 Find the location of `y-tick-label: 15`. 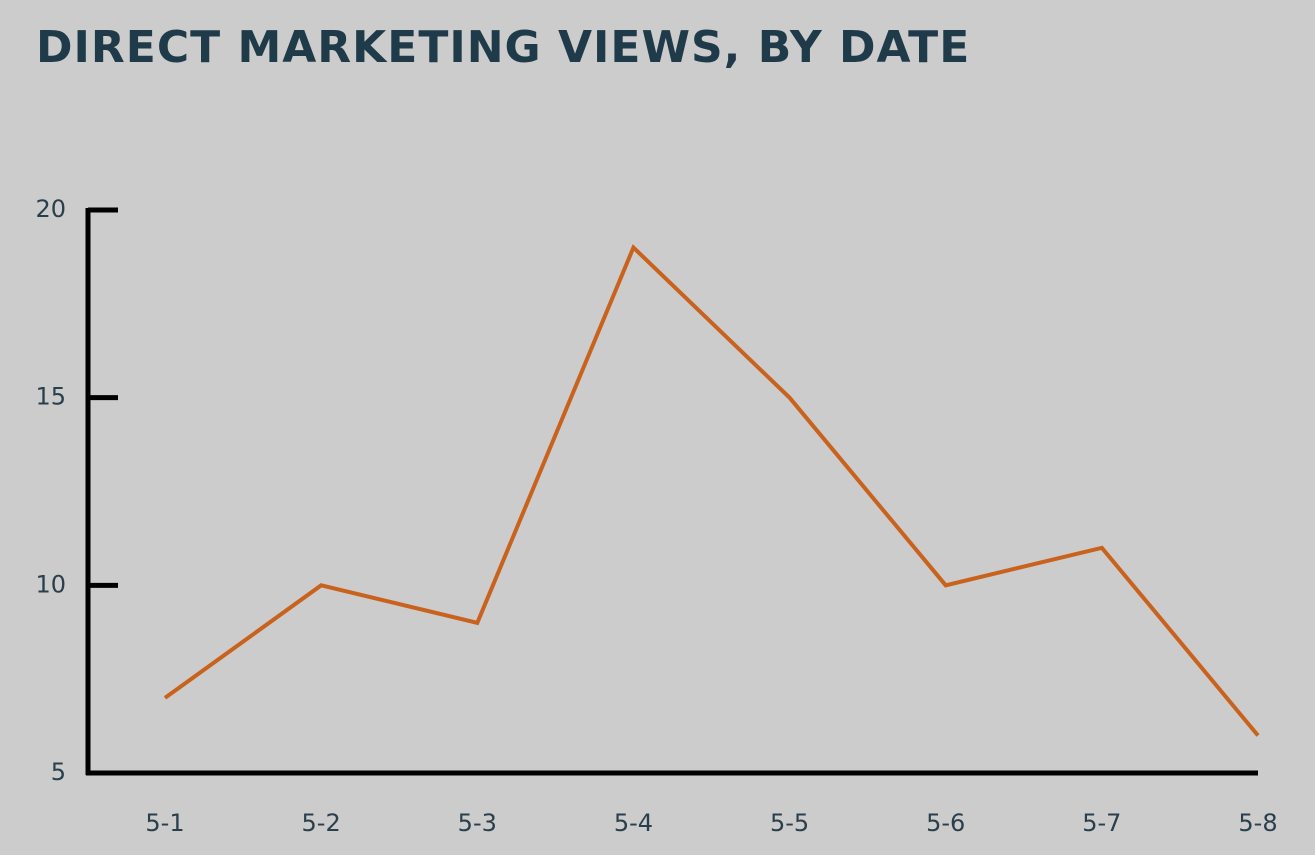

y-tick-label: 15 is located at coordinates (50, 397).